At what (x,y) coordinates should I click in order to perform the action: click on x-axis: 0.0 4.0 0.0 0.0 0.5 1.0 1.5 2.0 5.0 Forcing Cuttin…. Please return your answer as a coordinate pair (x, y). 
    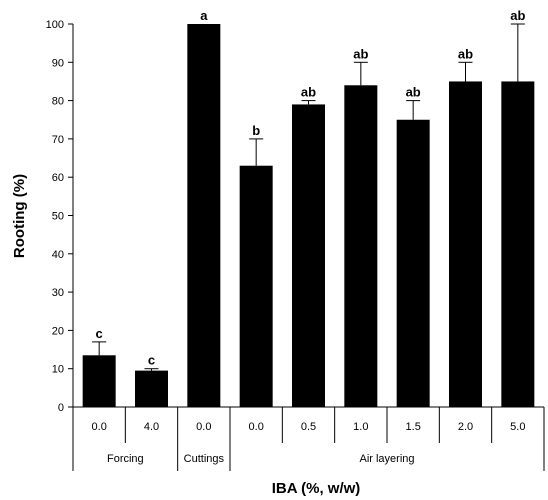
    Looking at the image, I should click on (308, 438).